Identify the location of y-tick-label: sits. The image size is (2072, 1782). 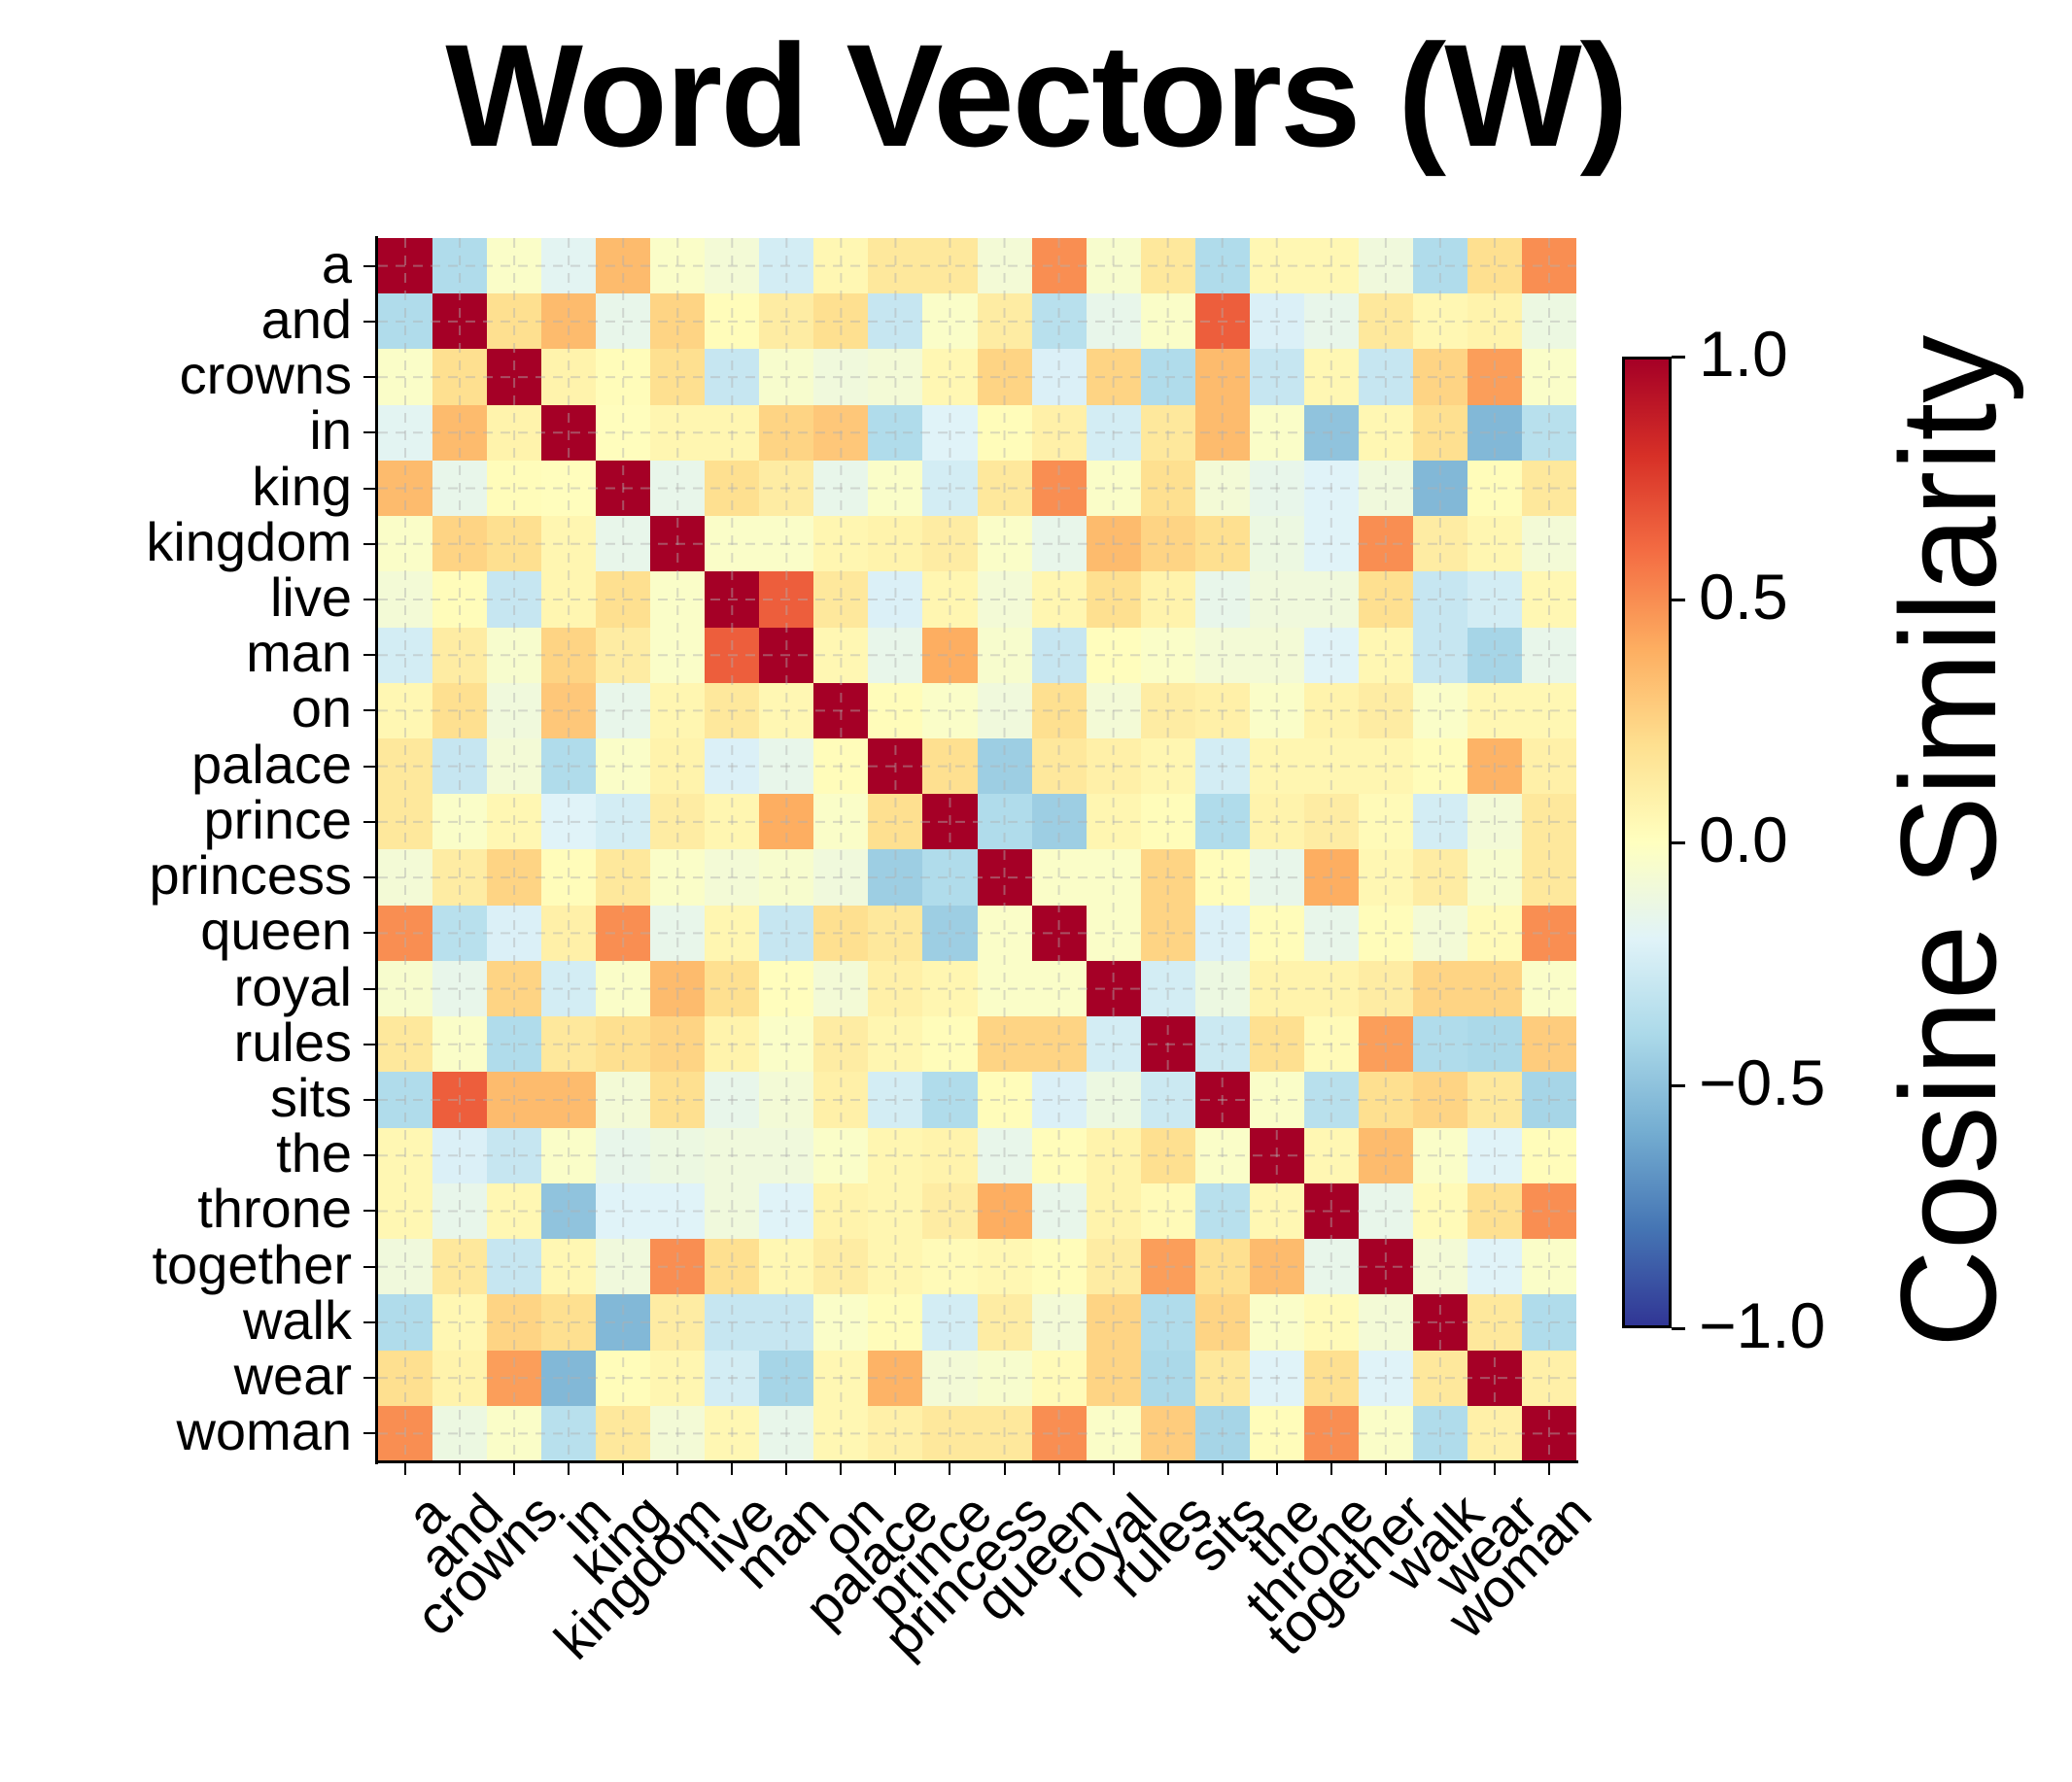
(311, 1098).